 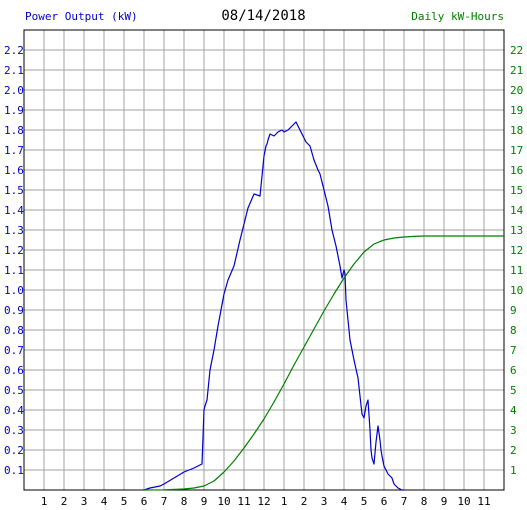 What do you see at coordinates (513, 410) in the screenshot?
I see `right-axis-tick-label: 4` at bounding box center [513, 410].